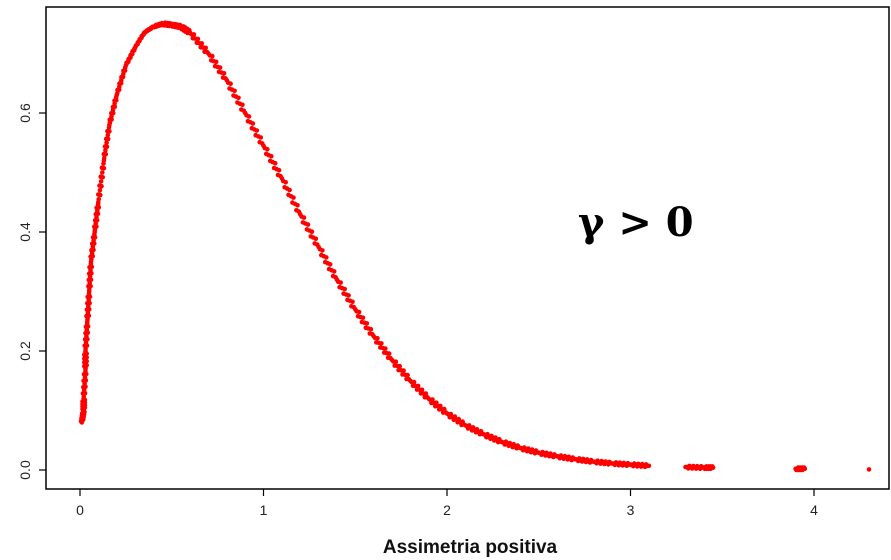 The image size is (891, 560). Describe the element at coordinates (80, 510) in the screenshot. I see `x-tick-label: 0` at that location.